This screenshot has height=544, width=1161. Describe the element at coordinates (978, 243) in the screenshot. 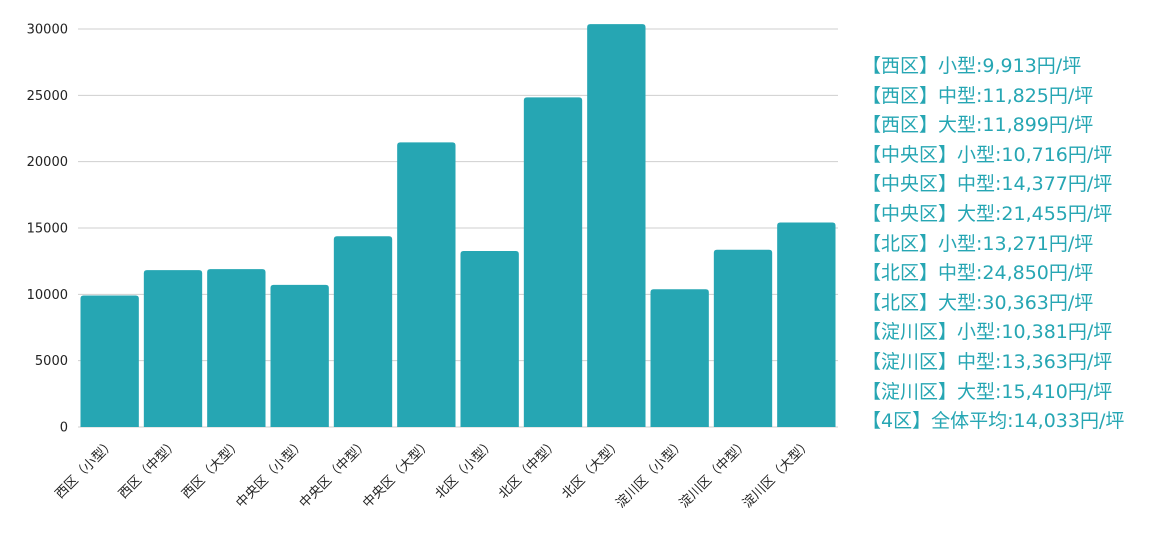

I see `annotation-line: 【北区】小型:13,271円/坪` at that location.